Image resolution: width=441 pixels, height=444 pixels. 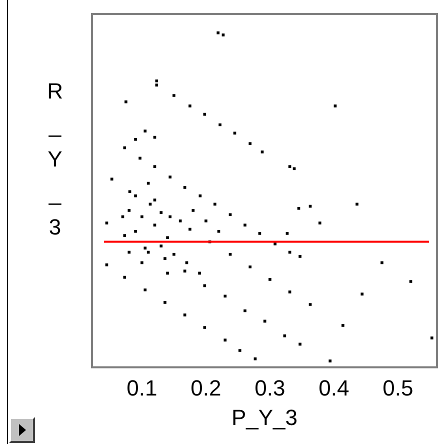 I want to click on y-axis-title: R_Y_3, so click(x=55, y=159).